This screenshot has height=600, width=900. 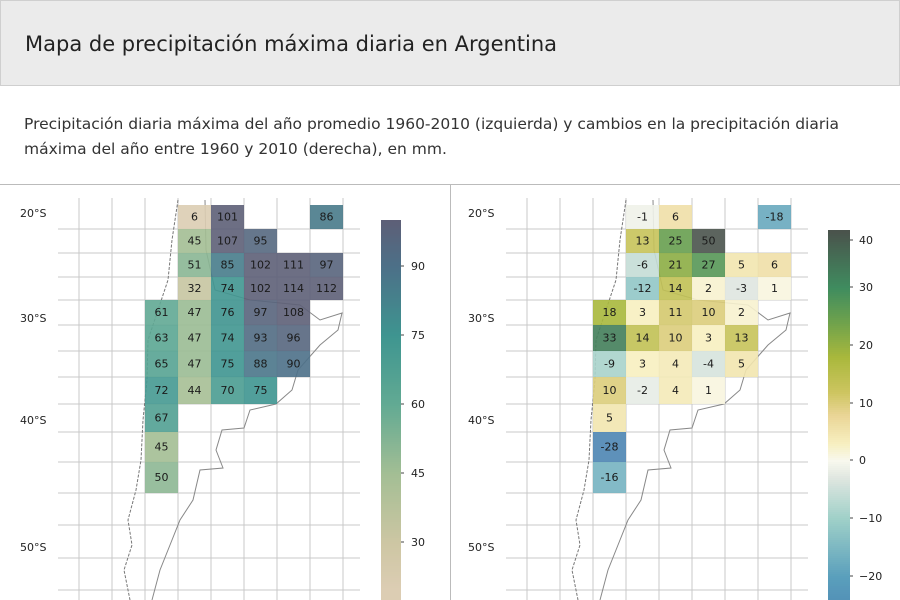 What do you see at coordinates (261, 241) in the screenshot?
I see `grid-cell-value: 95` at bounding box center [261, 241].